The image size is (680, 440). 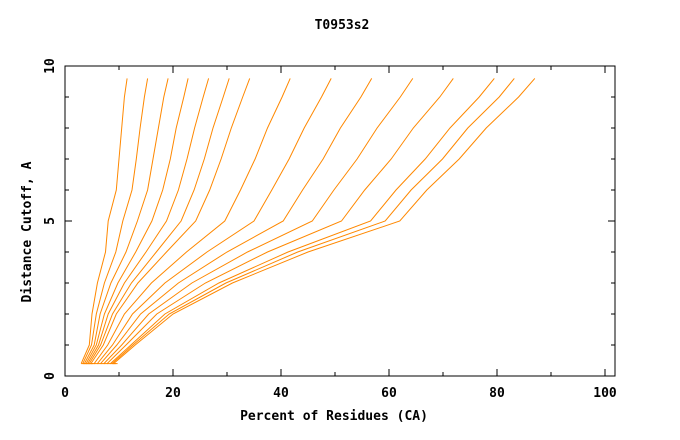 What do you see at coordinates (334, 416) in the screenshot?
I see `x-axis-label: Percent of Residues (CA)` at bounding box center [334, 416].